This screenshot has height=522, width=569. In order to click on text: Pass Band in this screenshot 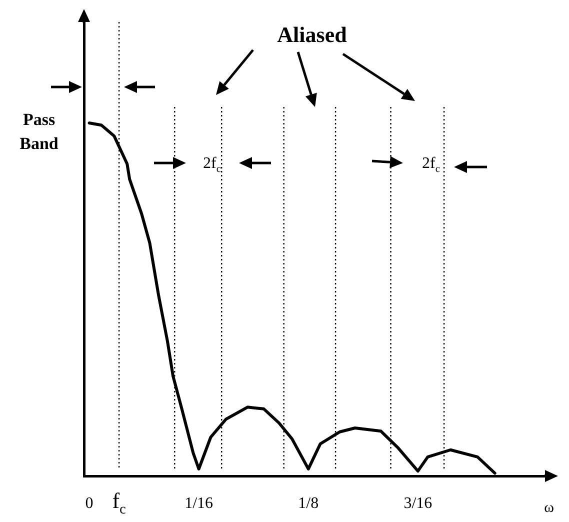, I will do `click(39, 131)`.